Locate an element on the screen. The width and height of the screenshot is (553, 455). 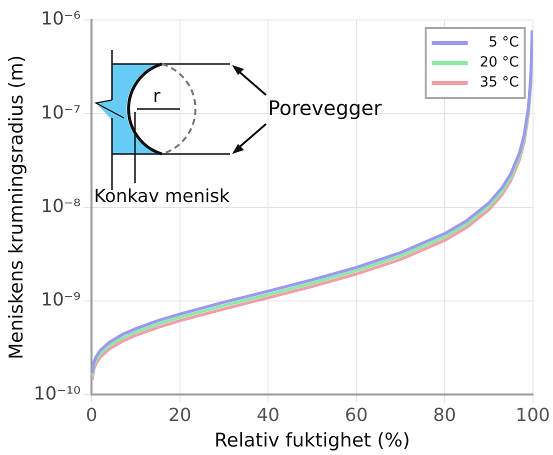
x-tick-label: 0 is located at coordinates (92, 415).